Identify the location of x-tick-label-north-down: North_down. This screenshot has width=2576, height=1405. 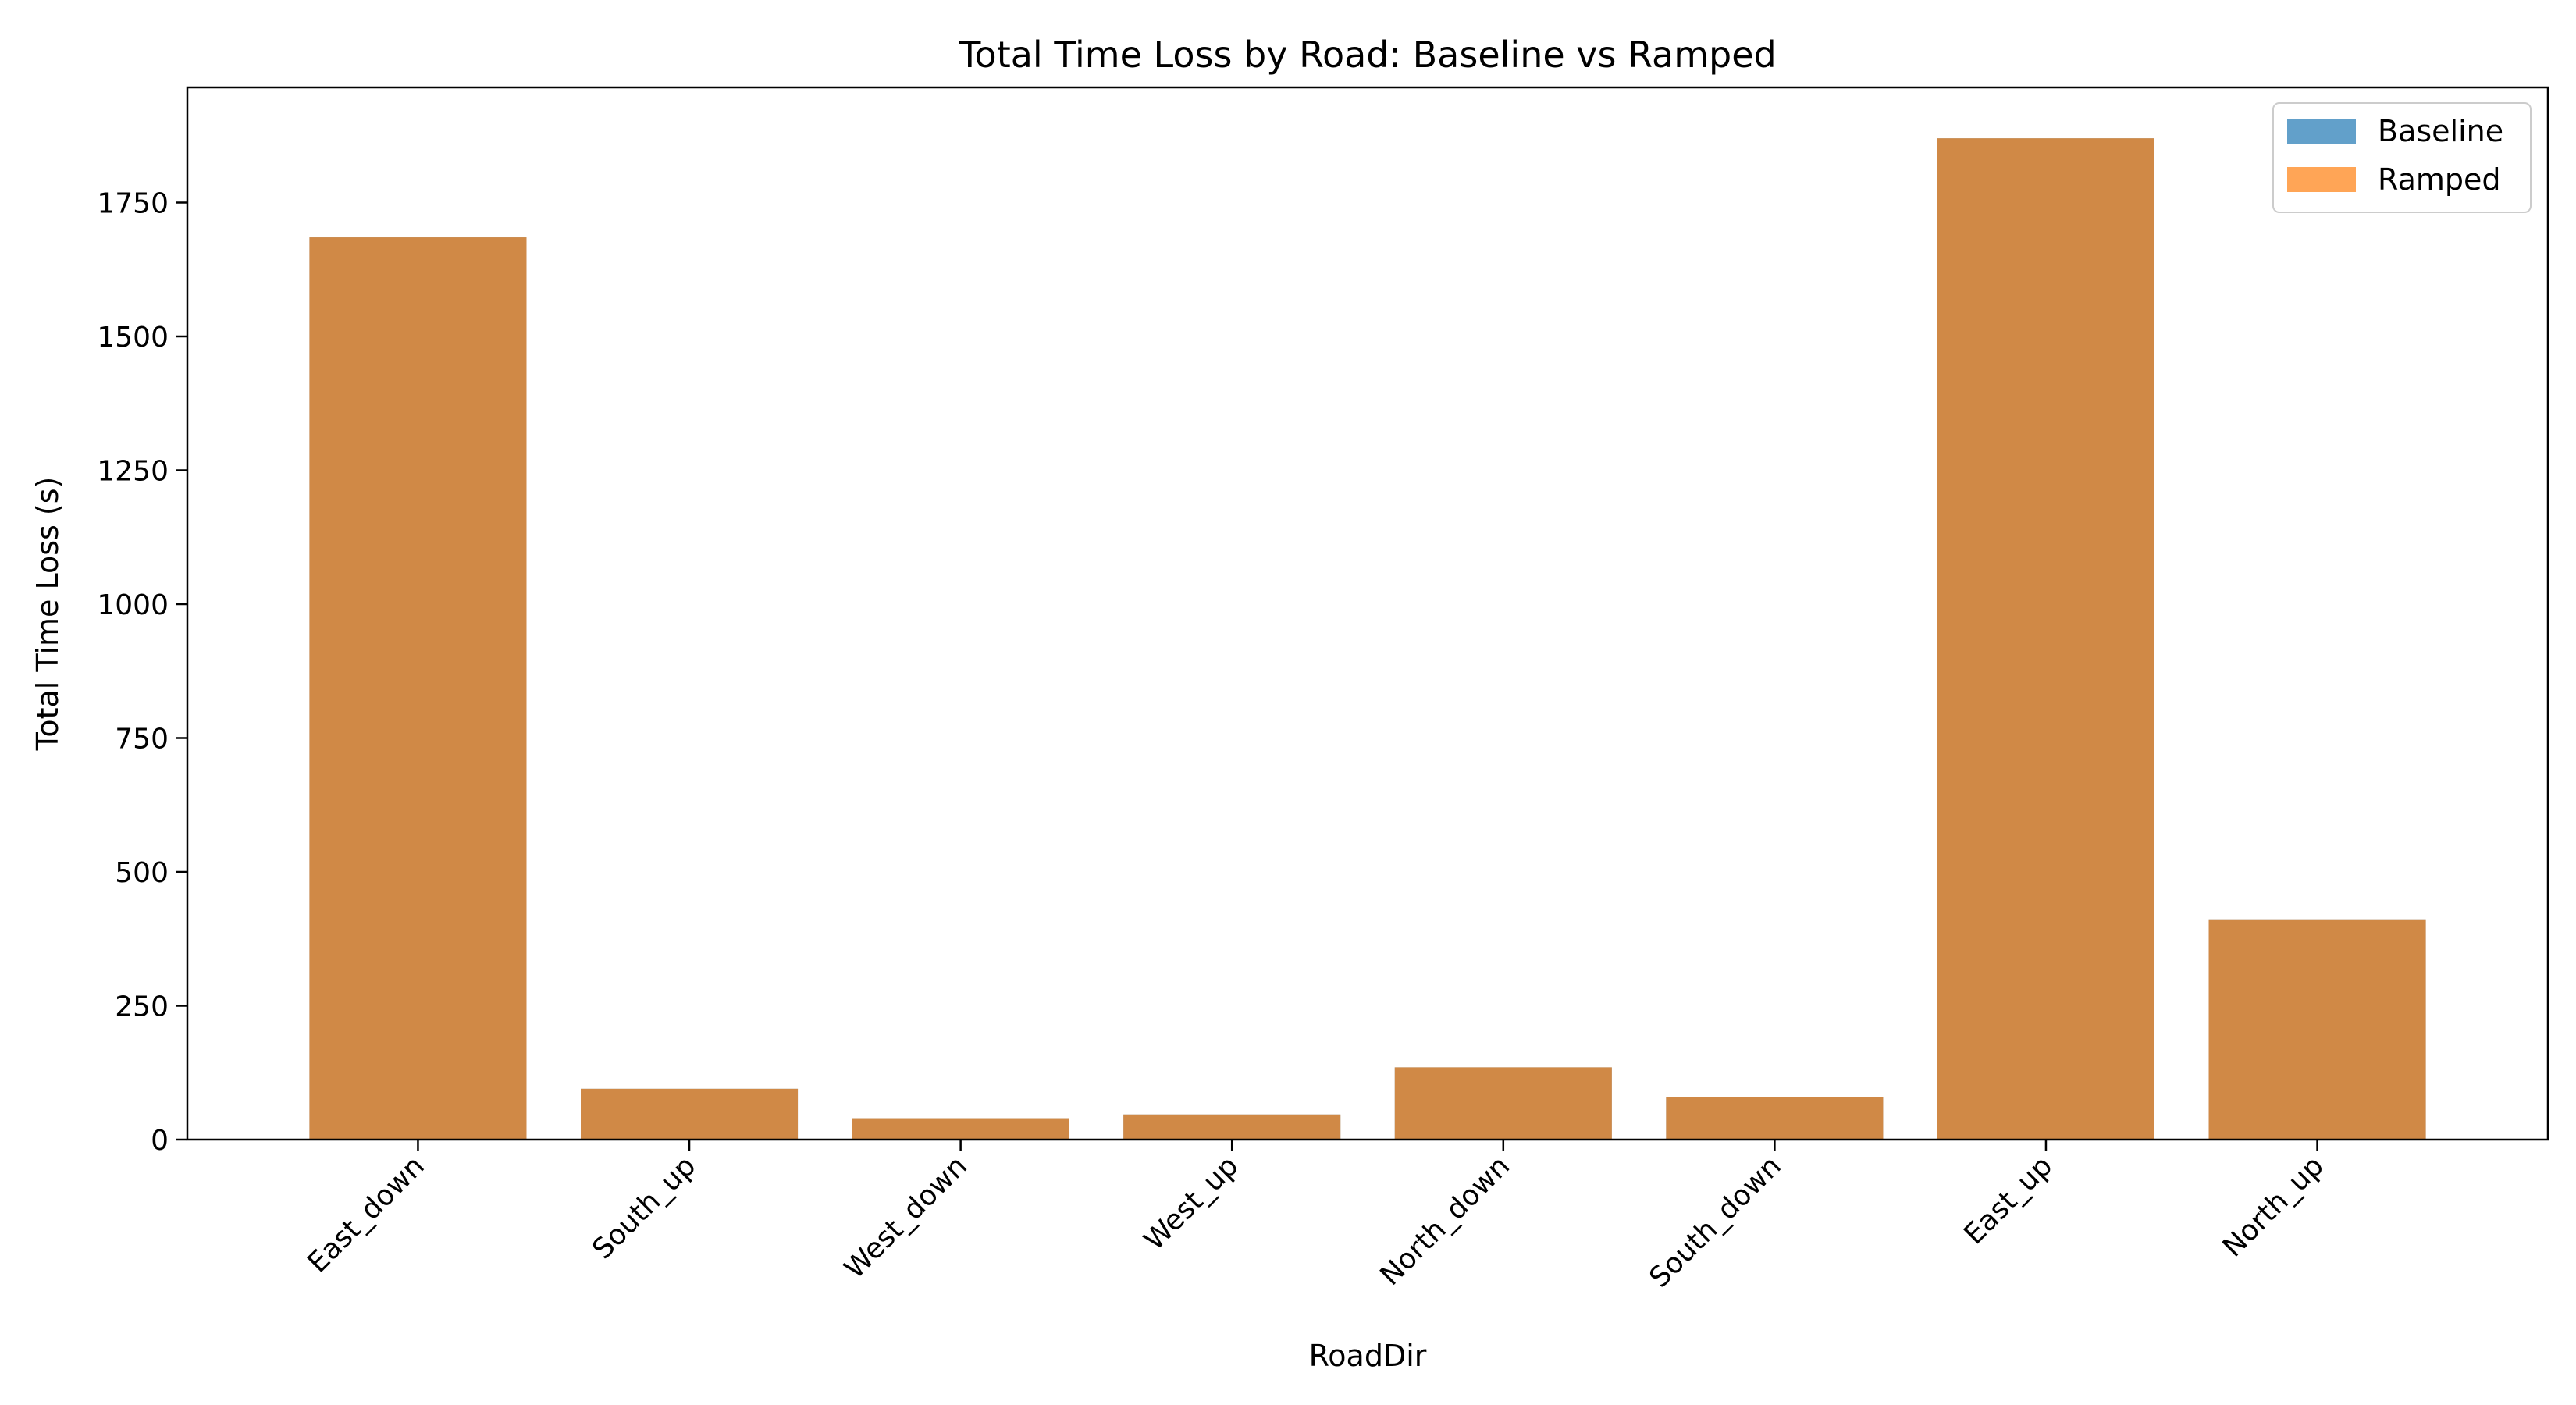
(1446, 1221).